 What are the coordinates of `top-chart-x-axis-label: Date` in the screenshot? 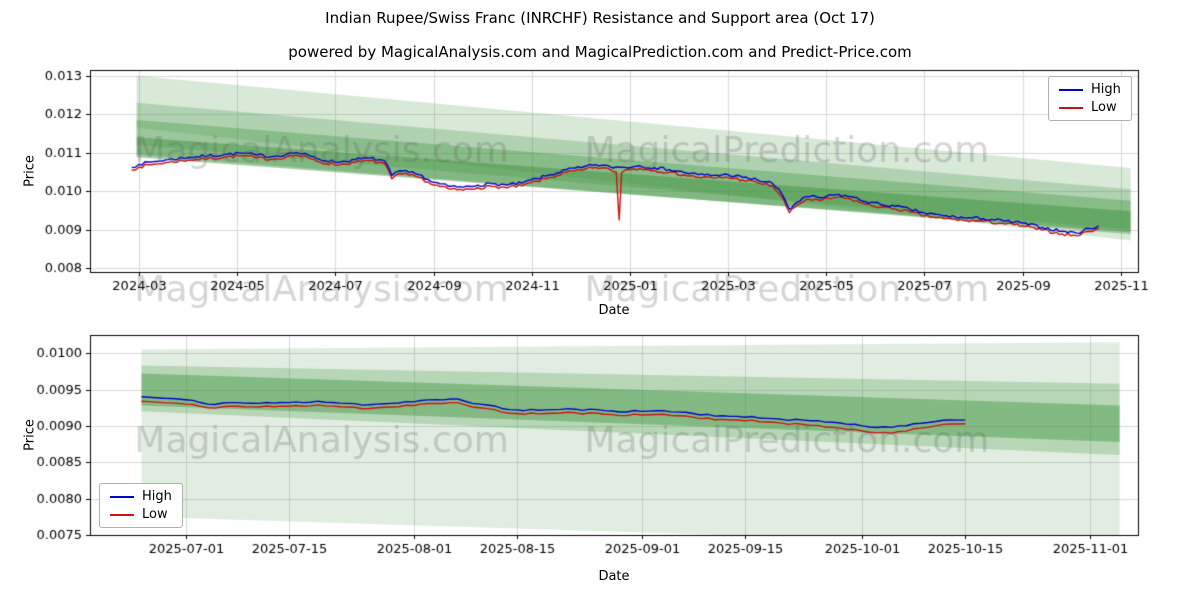 It's located at (614, 310).